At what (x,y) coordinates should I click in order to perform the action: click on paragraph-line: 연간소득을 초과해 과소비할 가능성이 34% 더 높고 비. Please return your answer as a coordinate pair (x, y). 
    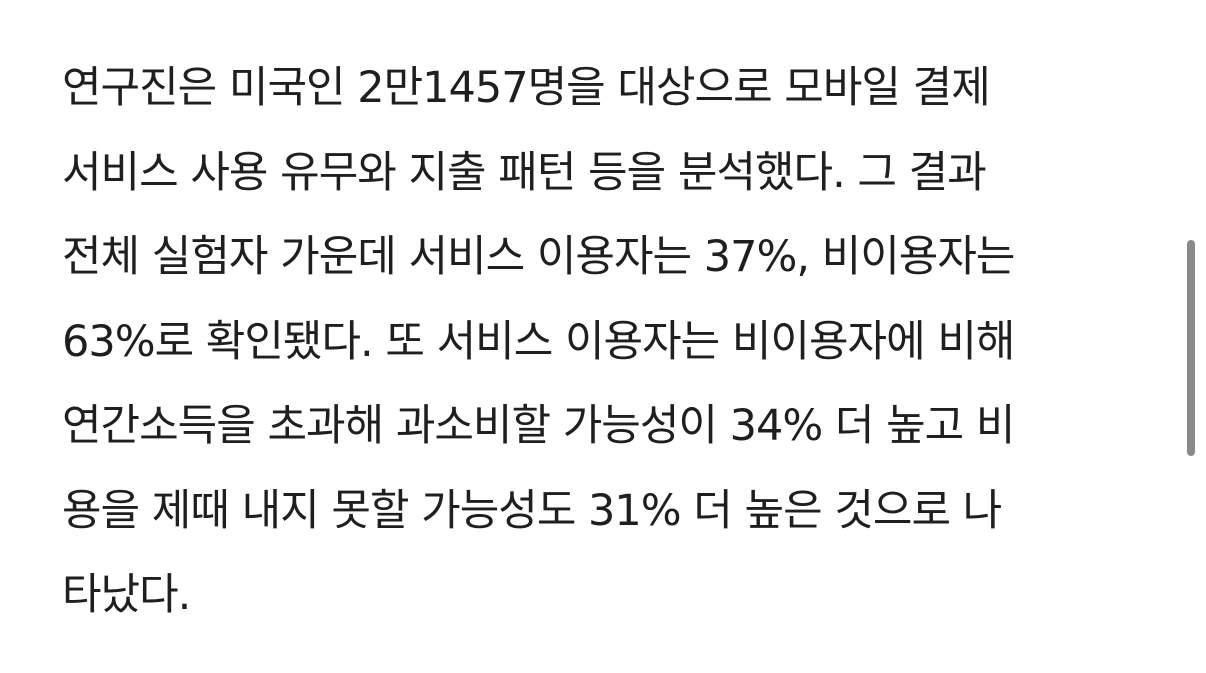
    Looking at the image, I should click on (538, 426).